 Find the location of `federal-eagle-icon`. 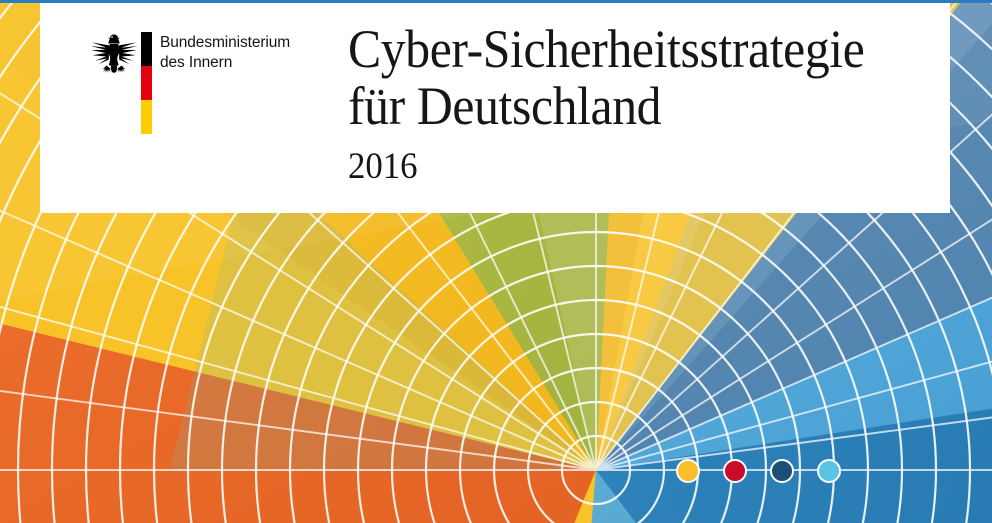

federal-eagle-icon is located at coordinates (114, 53).